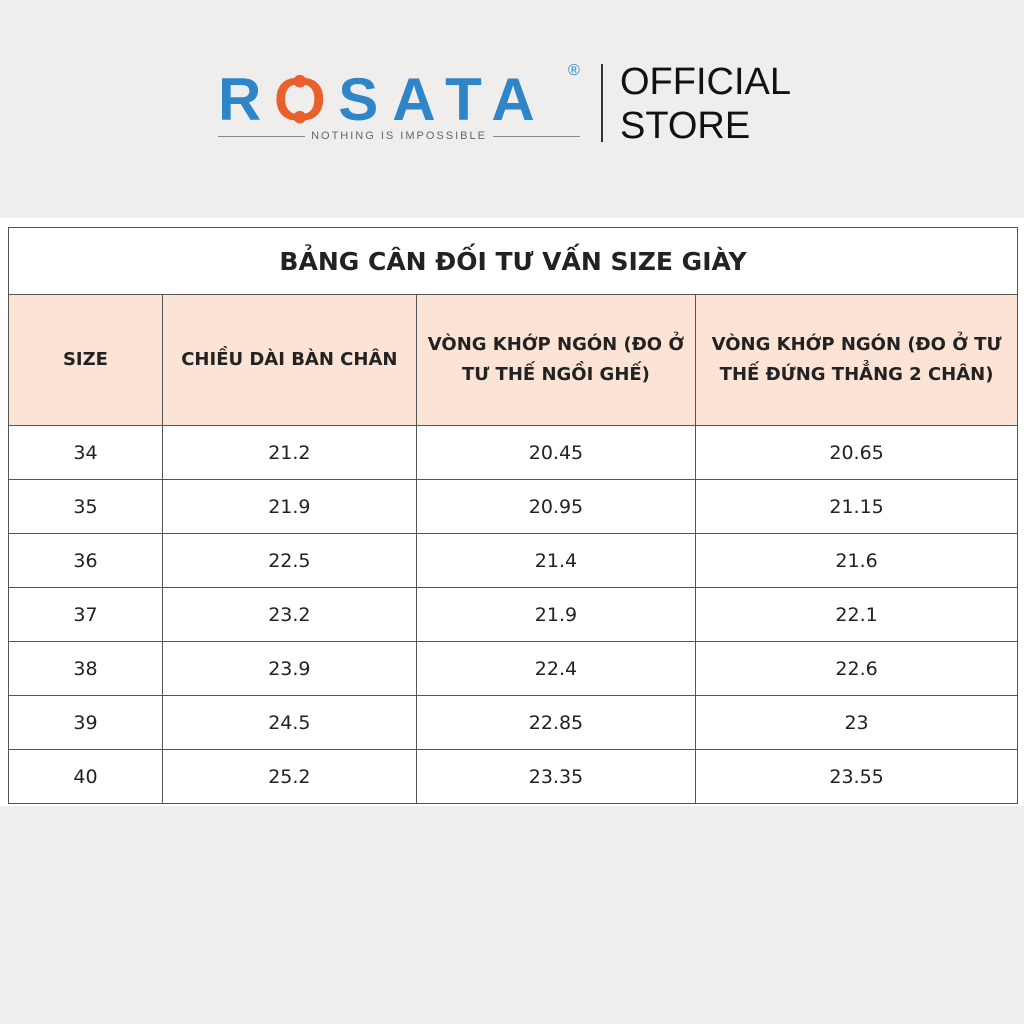  What do you see at coordinates (856, 722) in the screenshot?
I see `table-cell: 23` at bounding box center [856, 722].